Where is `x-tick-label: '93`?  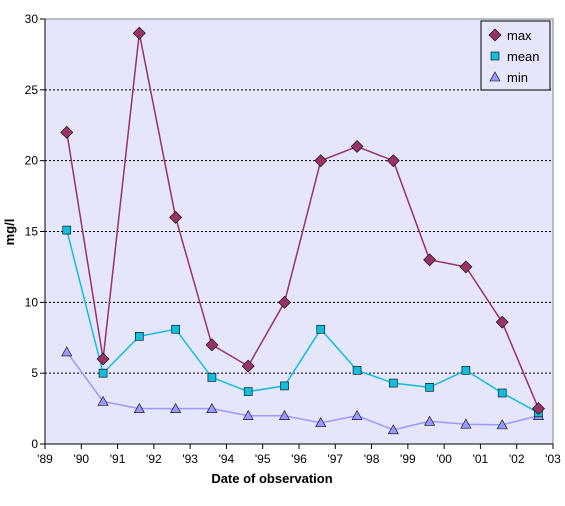
x-tick-label: '93 is located at coordinates (190, 459).